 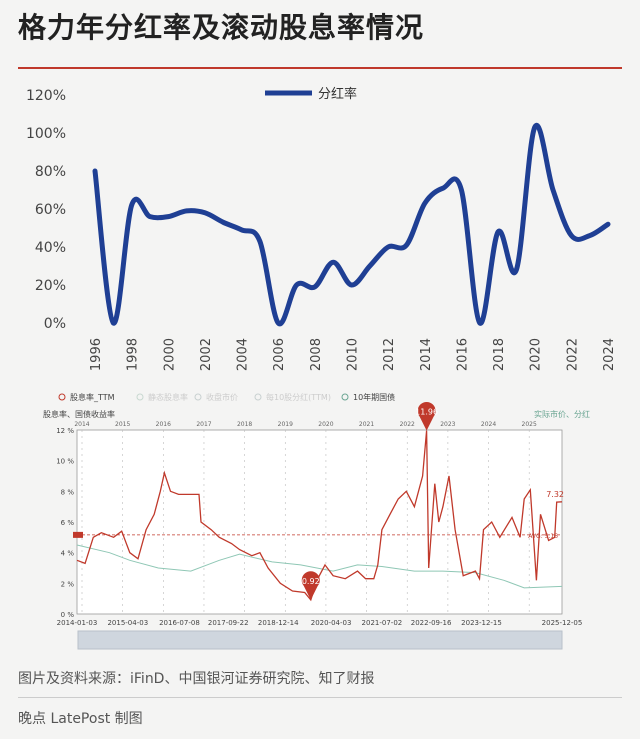 What do you see at coordinates (562, 414) in the screenshot?
I see `y2-axis-label: 实际市价、分红` at bounding box center [562, 414].